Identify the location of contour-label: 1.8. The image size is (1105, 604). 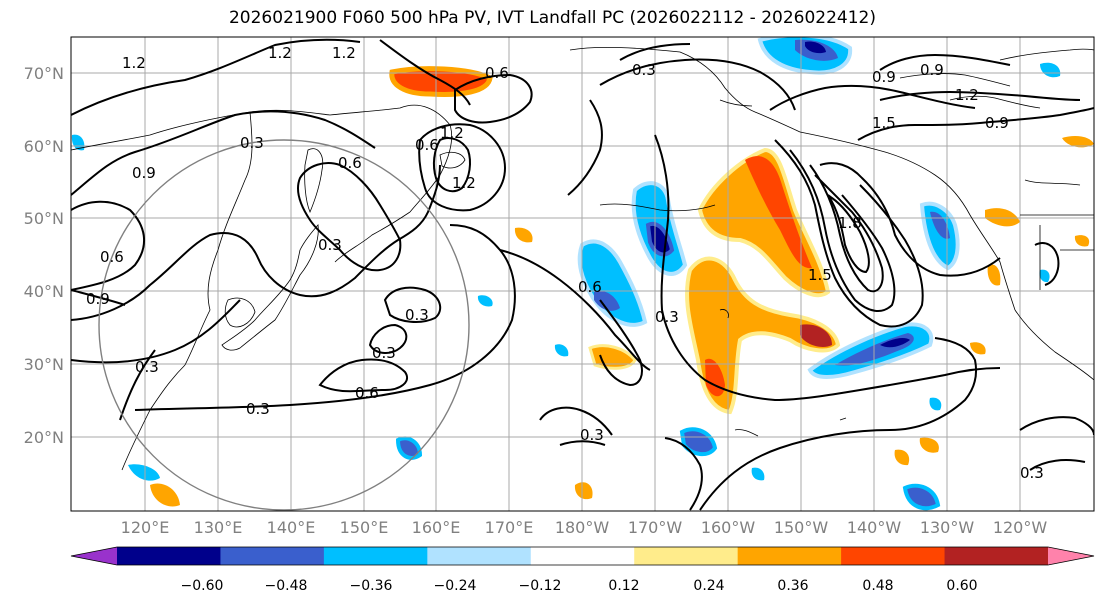
(850, 223).